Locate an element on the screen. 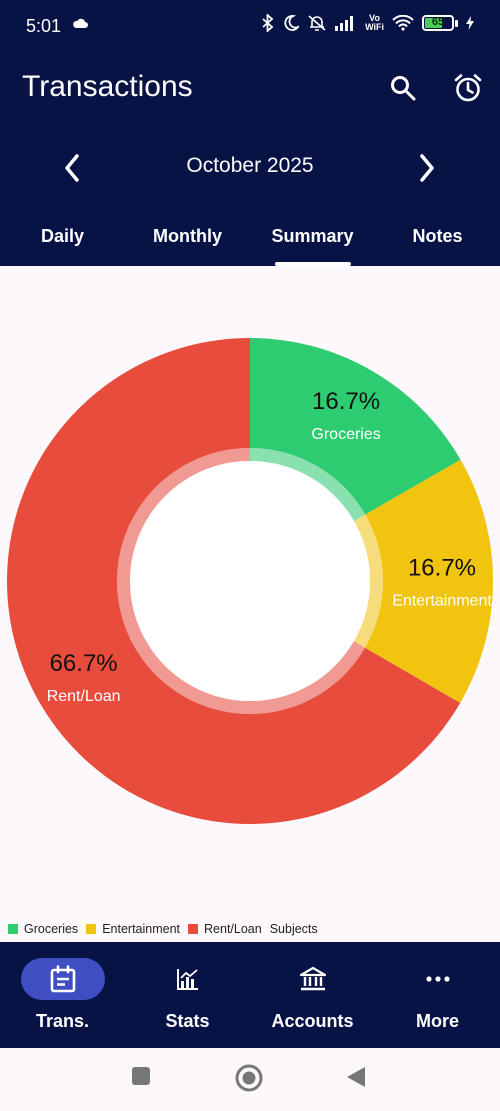 The image size is (500, 1111). system-navigation-bar is located at coordinates (250, 1079).